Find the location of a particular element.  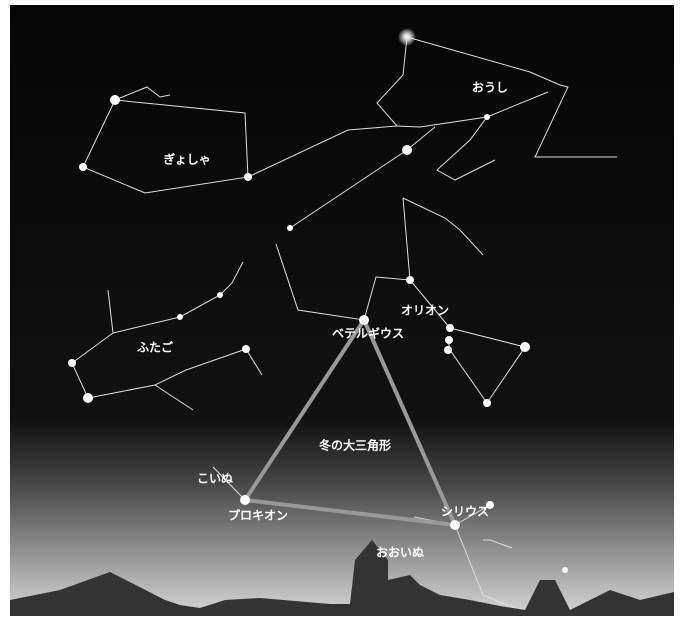

label: おうし is located at coordinates (490, 88).